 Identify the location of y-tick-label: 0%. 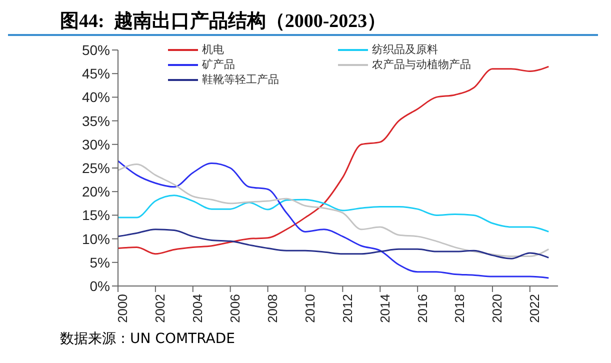
(100, 286).